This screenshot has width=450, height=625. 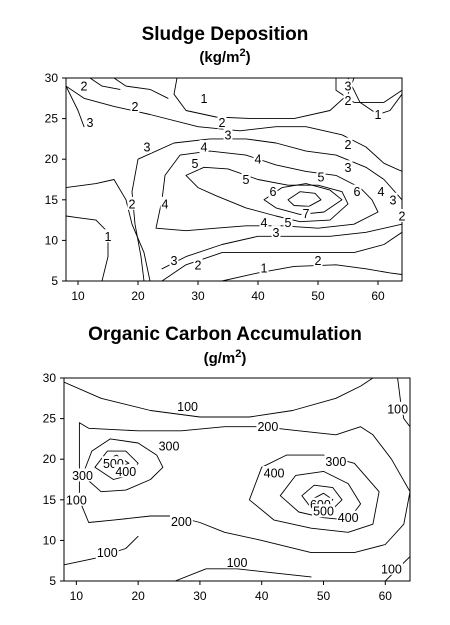 I want to click on chart2-units: (g/m2), so click(x=225, y=357).